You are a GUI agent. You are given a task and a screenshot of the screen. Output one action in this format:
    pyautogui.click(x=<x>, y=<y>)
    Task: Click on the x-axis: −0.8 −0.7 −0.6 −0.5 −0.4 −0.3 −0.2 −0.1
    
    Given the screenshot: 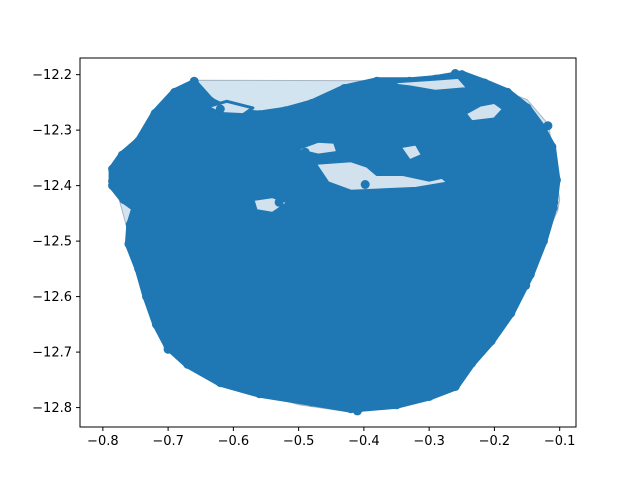 What is the action you would take?
    pyautogui.click(x=331, y=438)
    